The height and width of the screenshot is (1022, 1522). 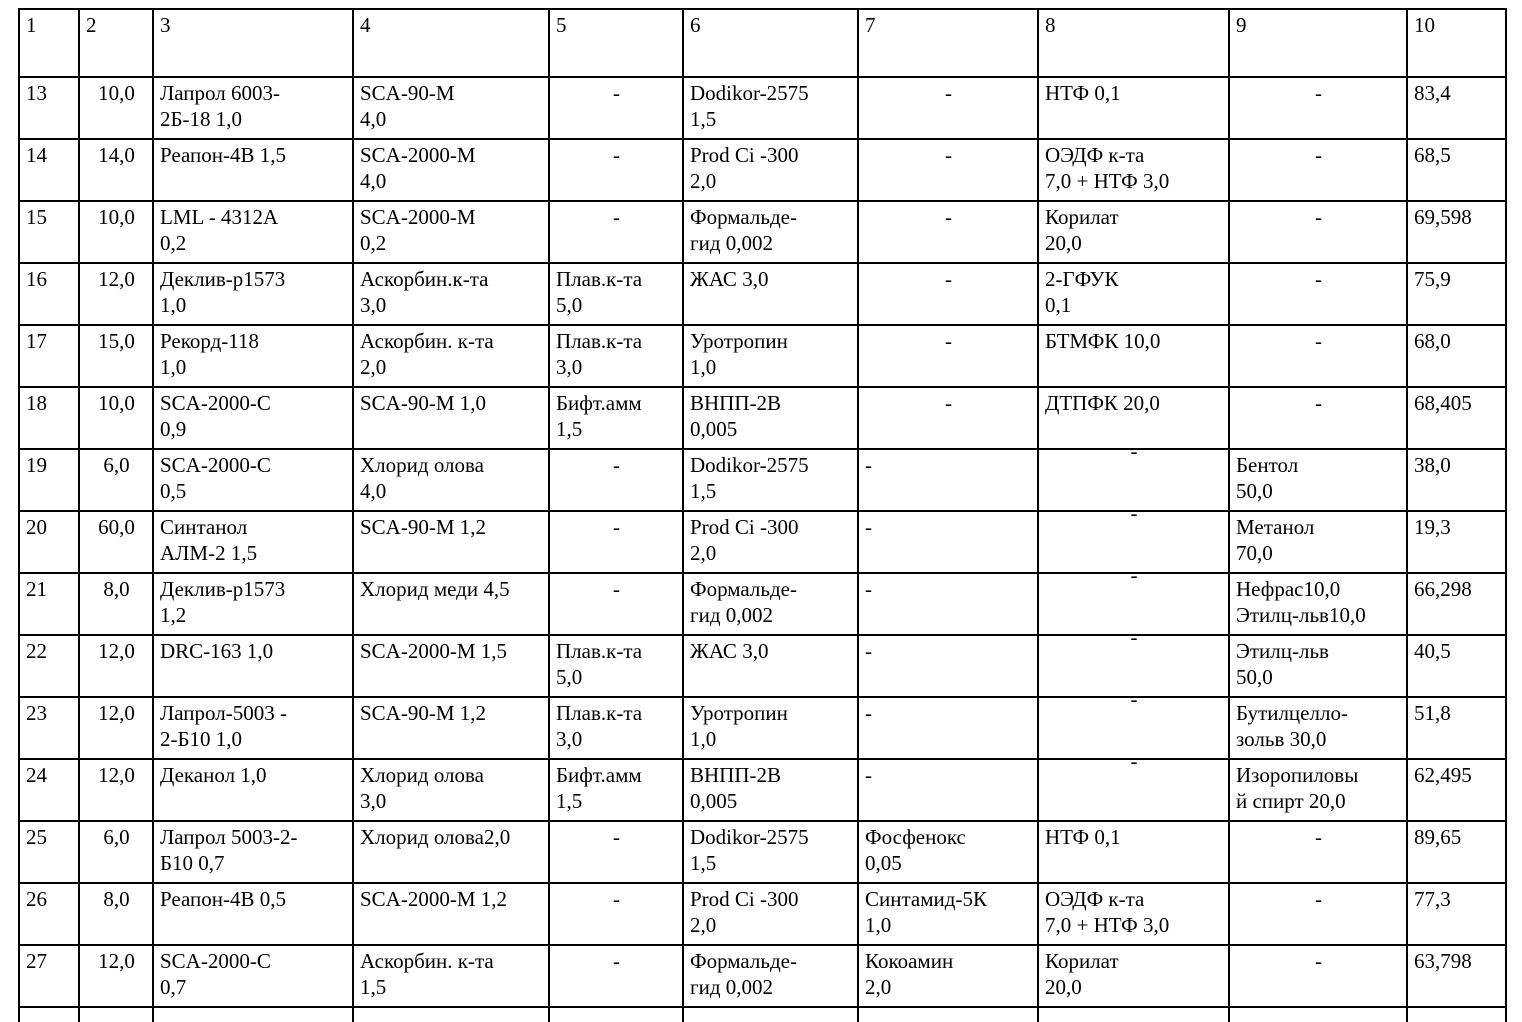 What do you see at coordinates (1318, 728) in the screenshot?
I see `cell-col9: Бутилцелло- зольв 30,0` at bounding box center [1318, 728].